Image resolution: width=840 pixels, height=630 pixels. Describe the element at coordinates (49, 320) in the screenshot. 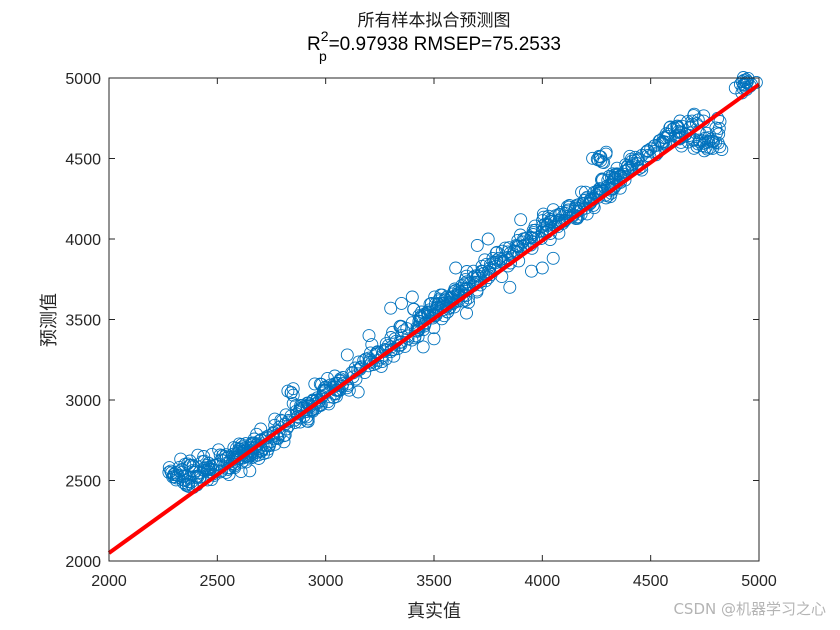

I see `y-axis-label: 预测值` at that location.